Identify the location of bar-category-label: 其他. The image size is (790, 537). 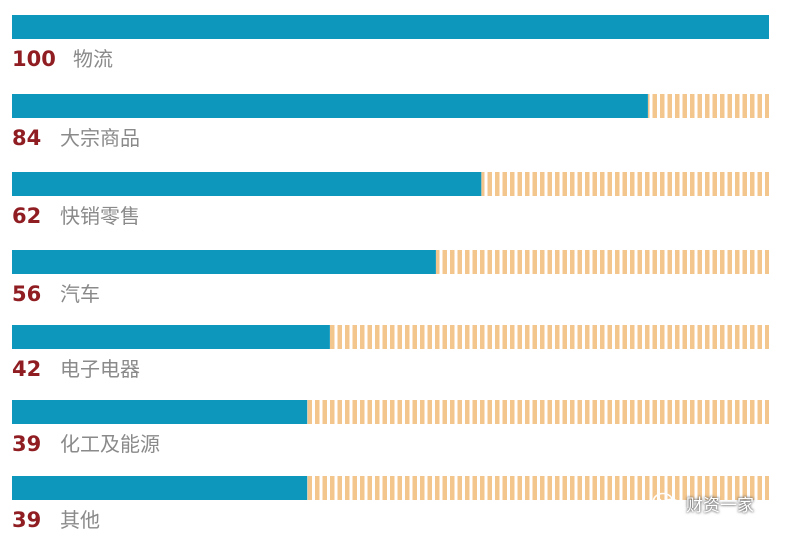
(80, 520).